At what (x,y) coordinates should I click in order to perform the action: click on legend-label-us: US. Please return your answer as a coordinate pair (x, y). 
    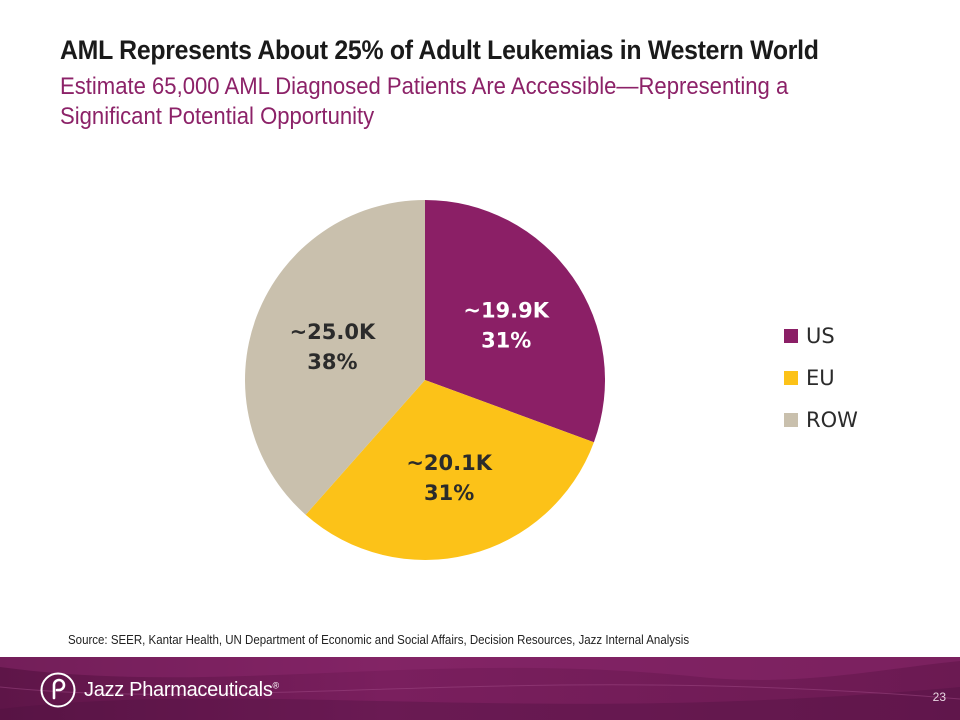
    Looking at the image, I should click on (820, 336).